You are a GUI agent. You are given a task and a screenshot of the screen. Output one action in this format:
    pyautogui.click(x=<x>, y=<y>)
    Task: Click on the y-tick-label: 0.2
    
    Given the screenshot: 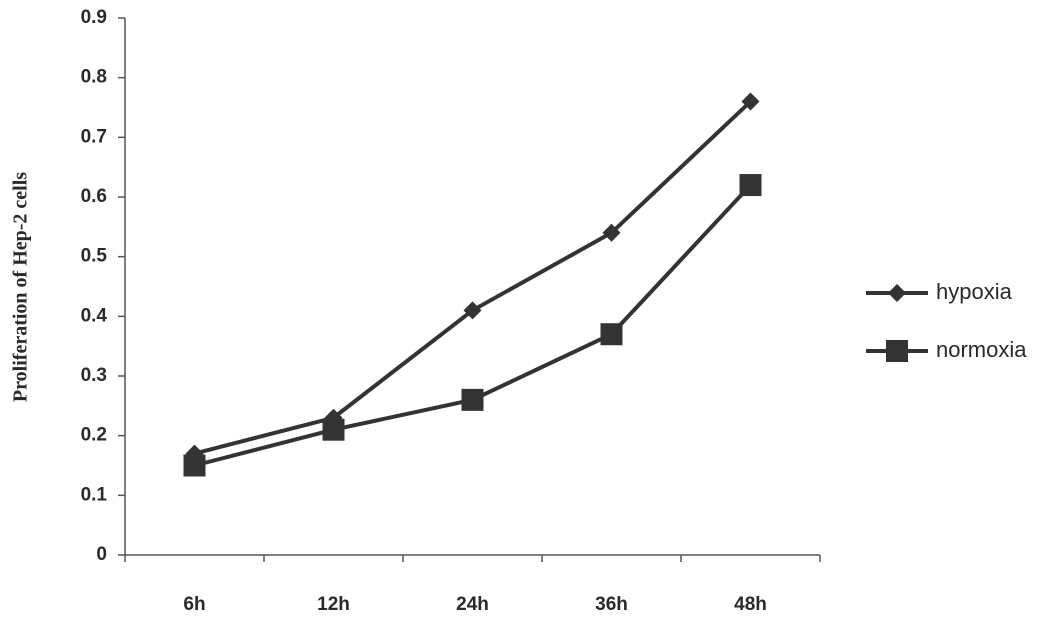 What is the action you would take?
    pyautogui.click(x=94, y=435)
    